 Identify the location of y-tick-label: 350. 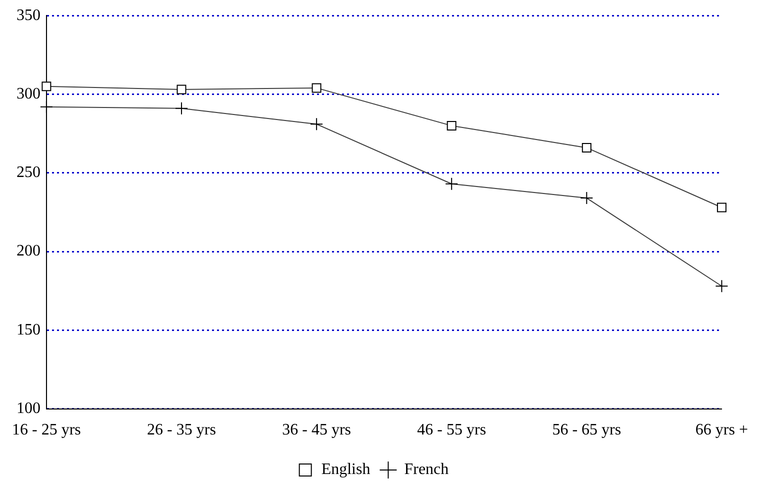
(28, 15).